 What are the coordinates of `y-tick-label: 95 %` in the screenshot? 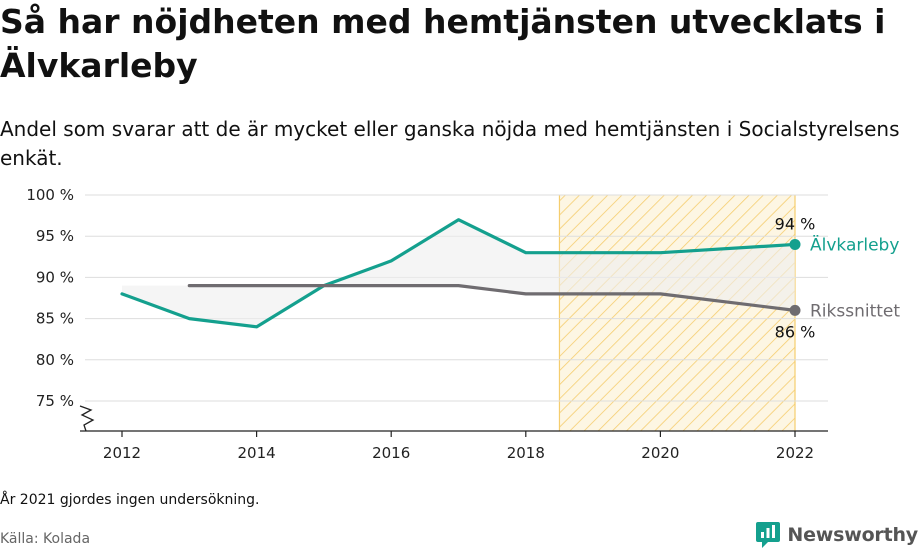 It's located at (55, 236).